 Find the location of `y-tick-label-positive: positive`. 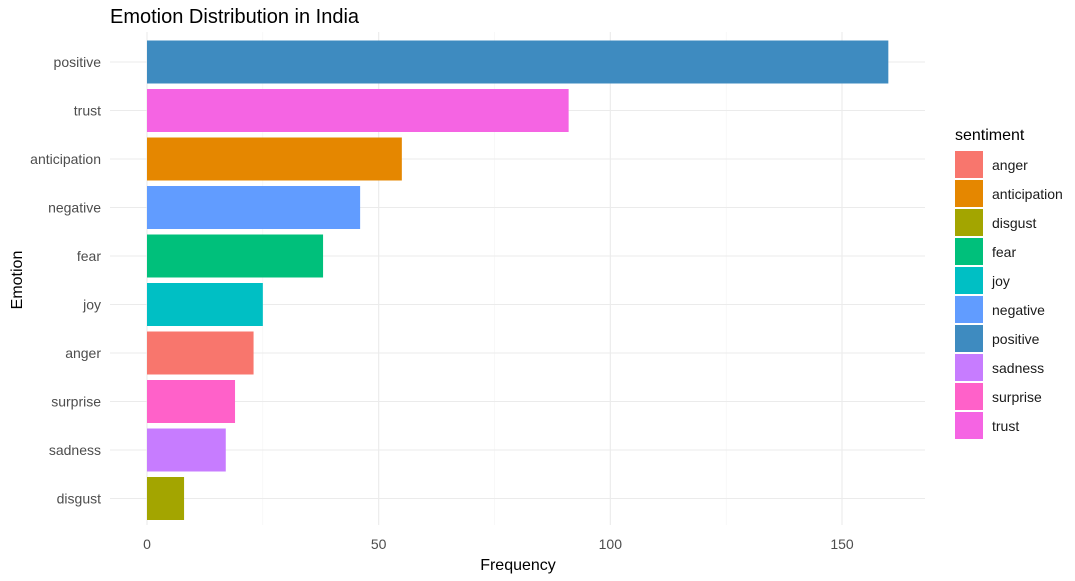

y-tick-label-positive: positive is located at coordinates (78, 62).